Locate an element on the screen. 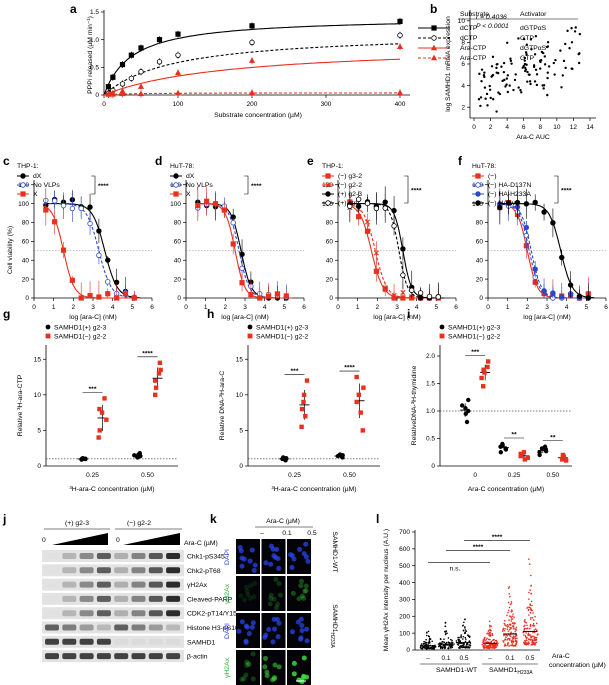 Image resolution: width=609 pixels, height=685 pixels. panel-c-chart: 0204060801001200123456log [ara-C] (nM) is located at coordinates (86, 250).